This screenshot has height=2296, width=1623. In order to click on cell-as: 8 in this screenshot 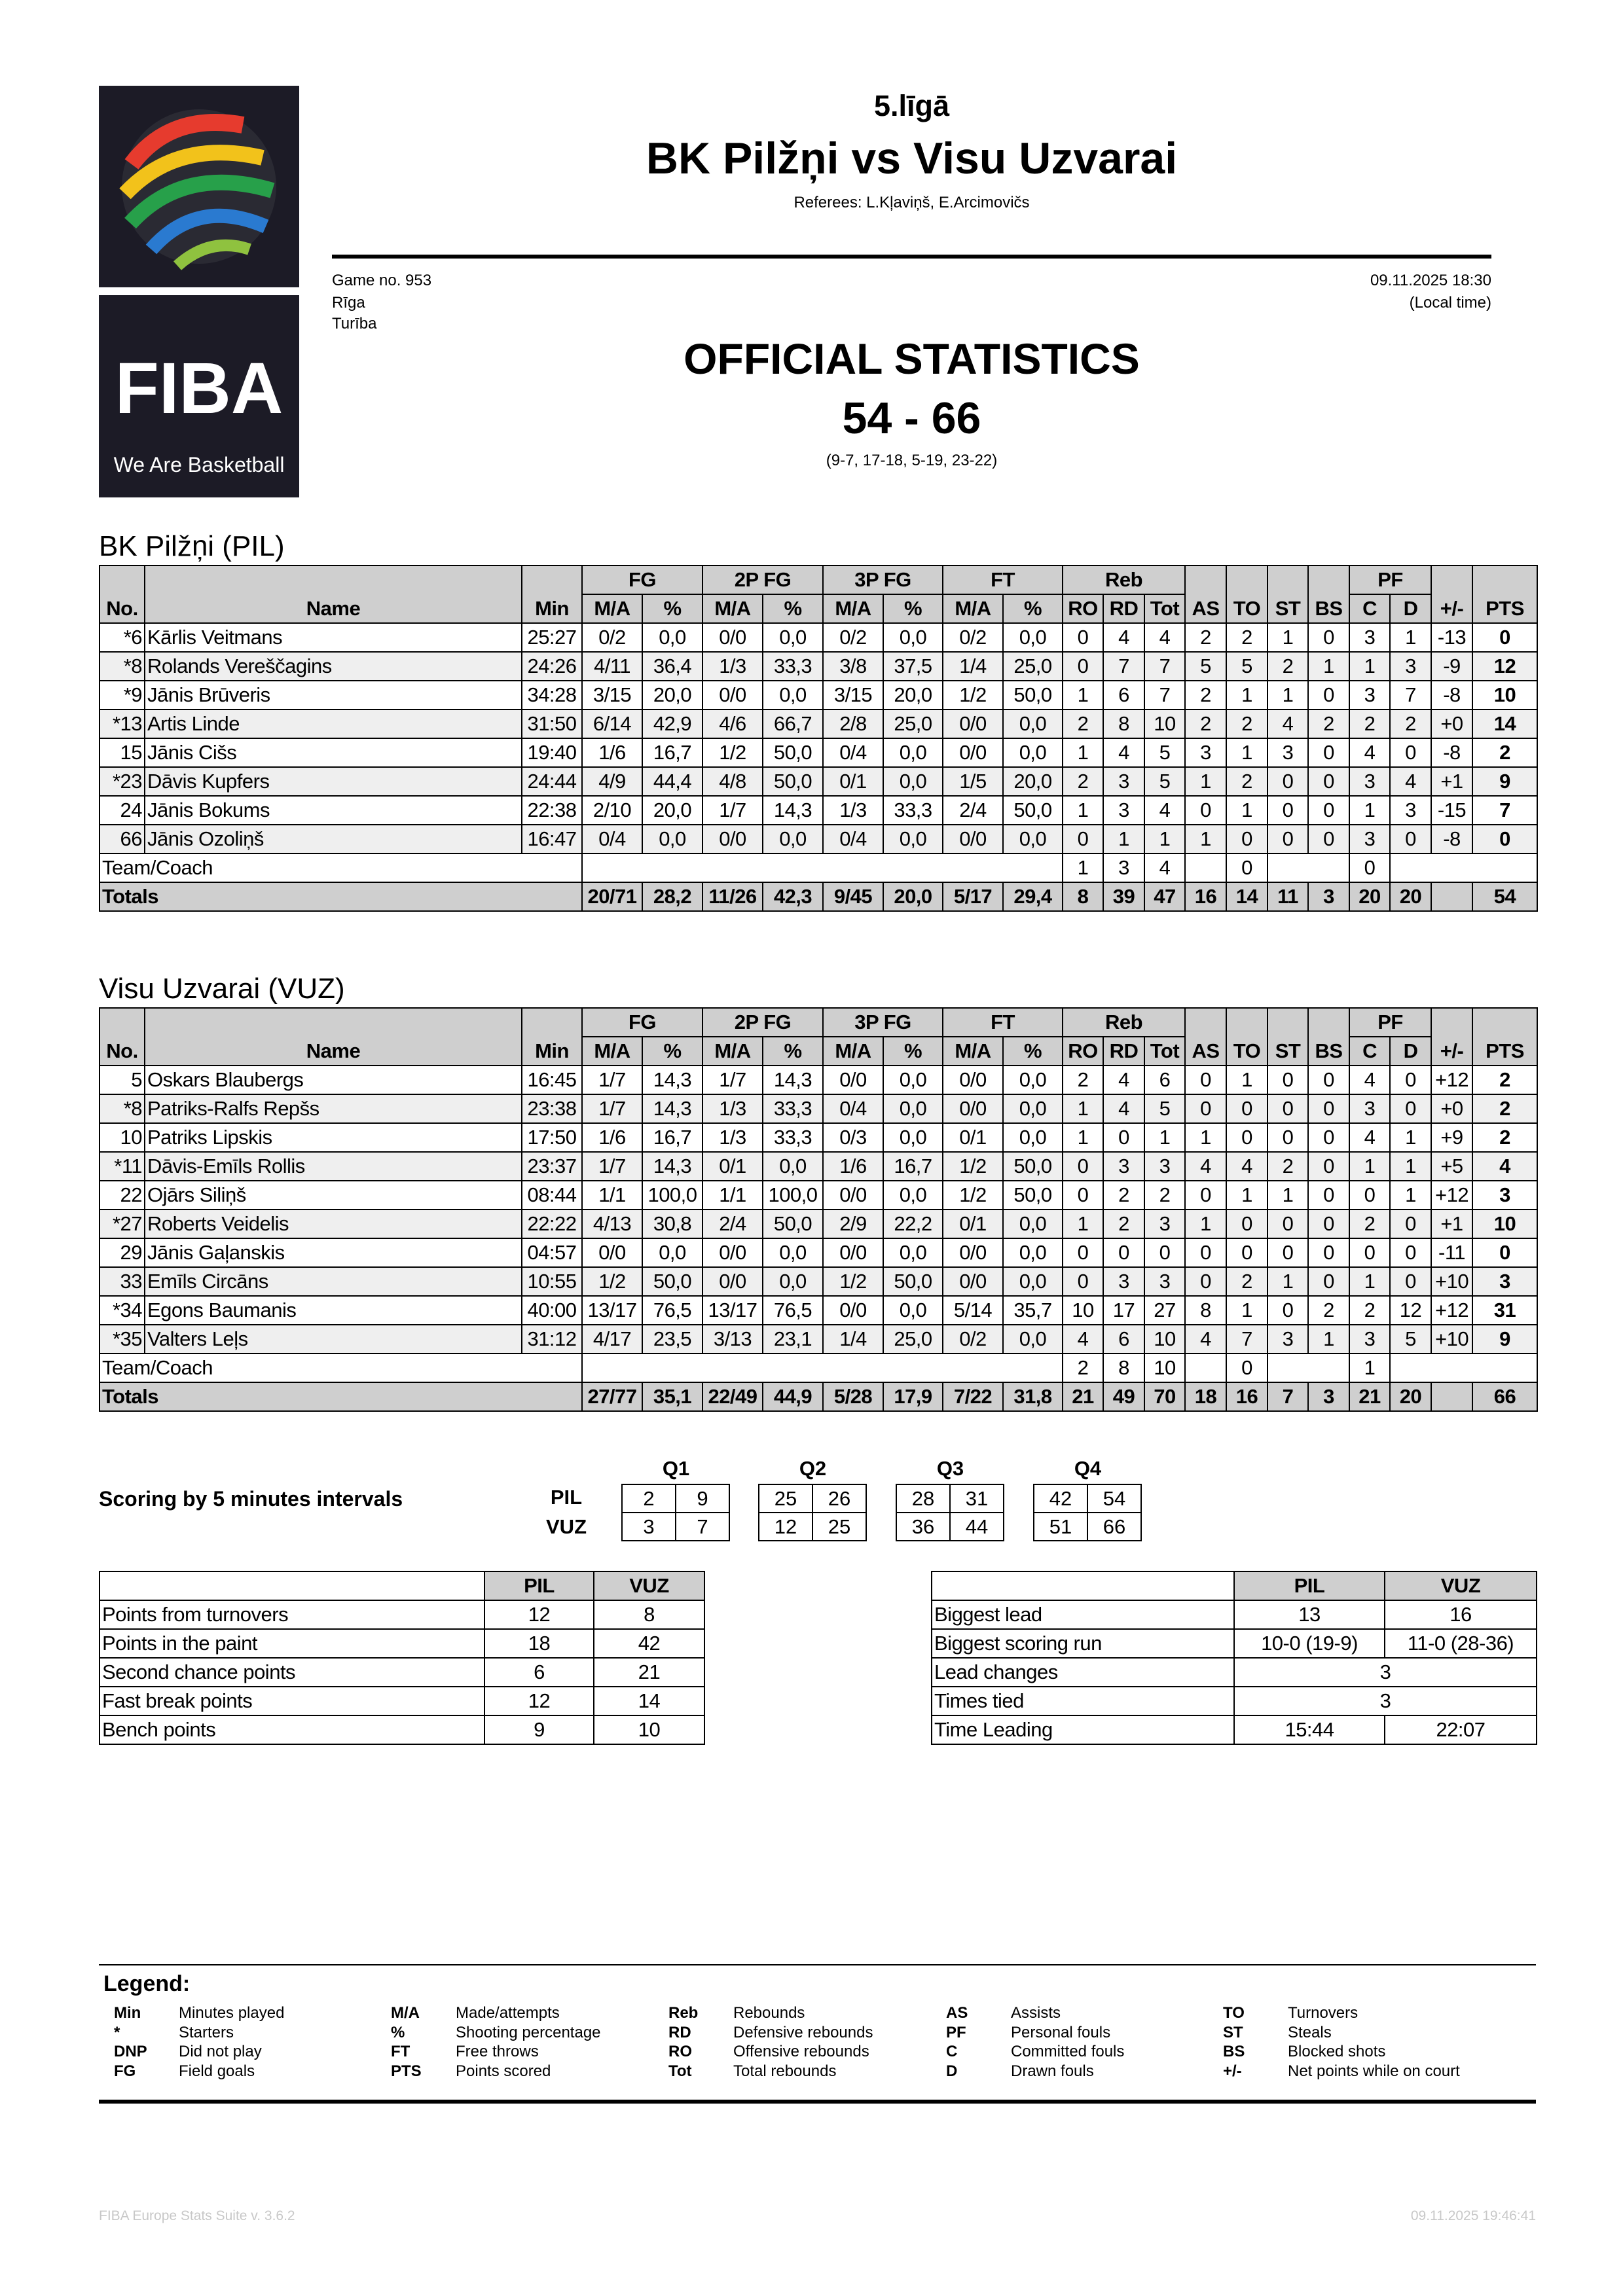, I will do `click(1206, 1310)`.